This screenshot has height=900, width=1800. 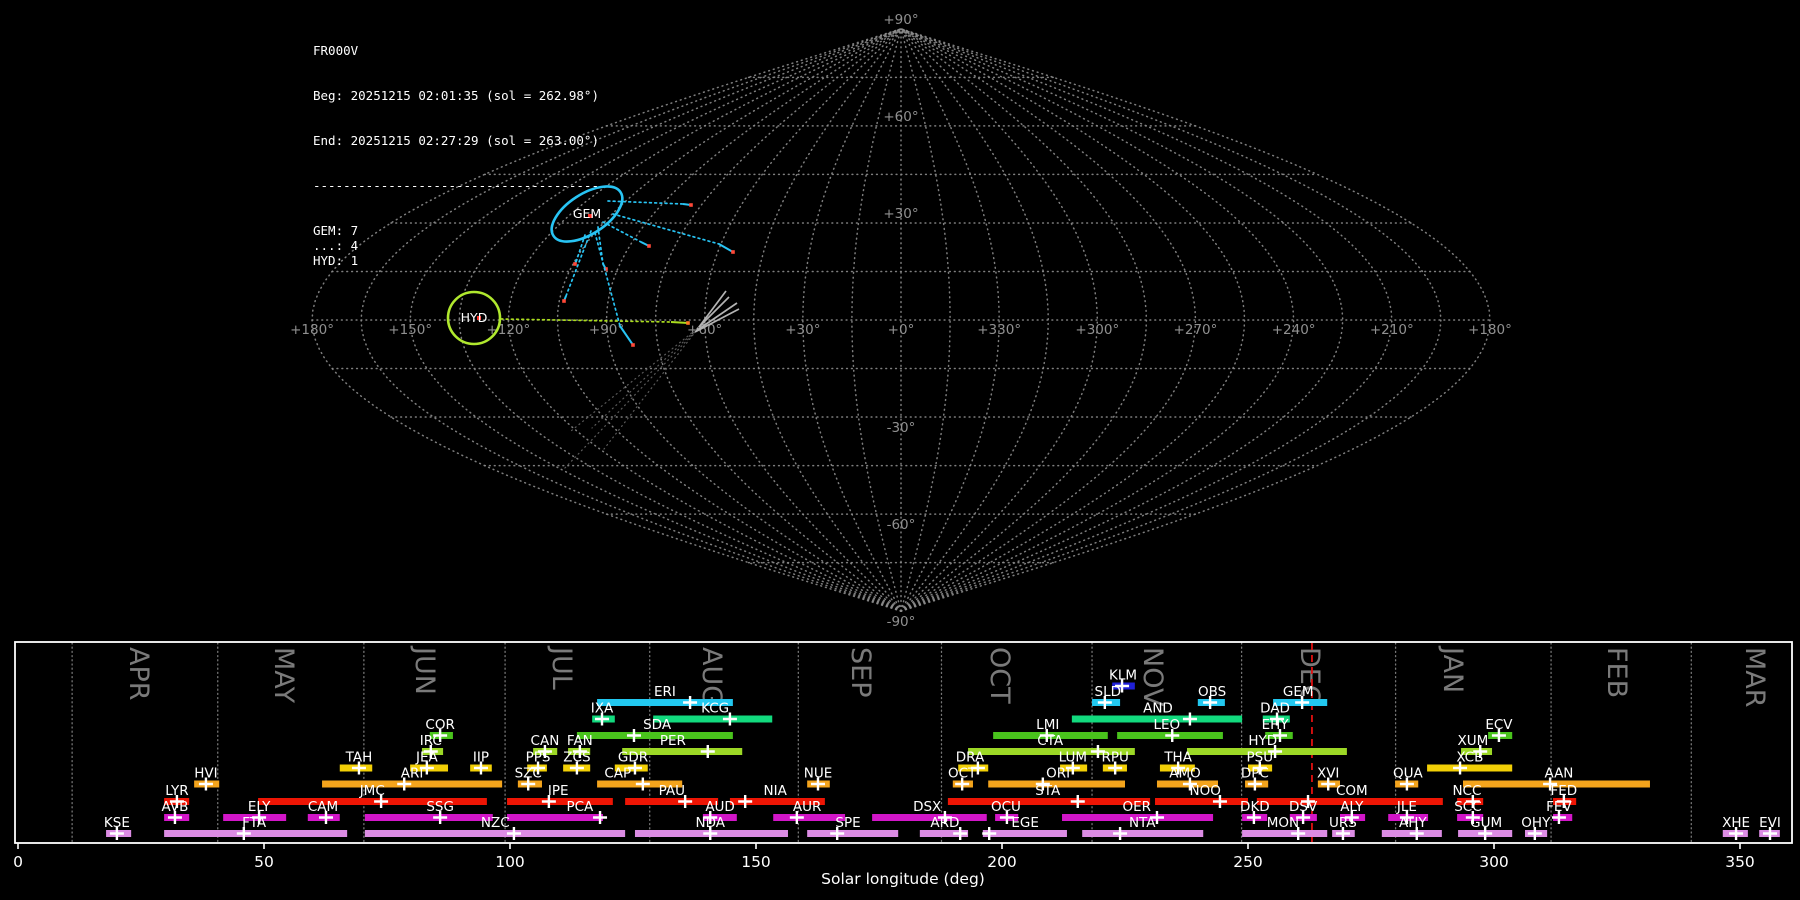 I want to click on shower-peak-marker-ely, so click(x=259, y=817).